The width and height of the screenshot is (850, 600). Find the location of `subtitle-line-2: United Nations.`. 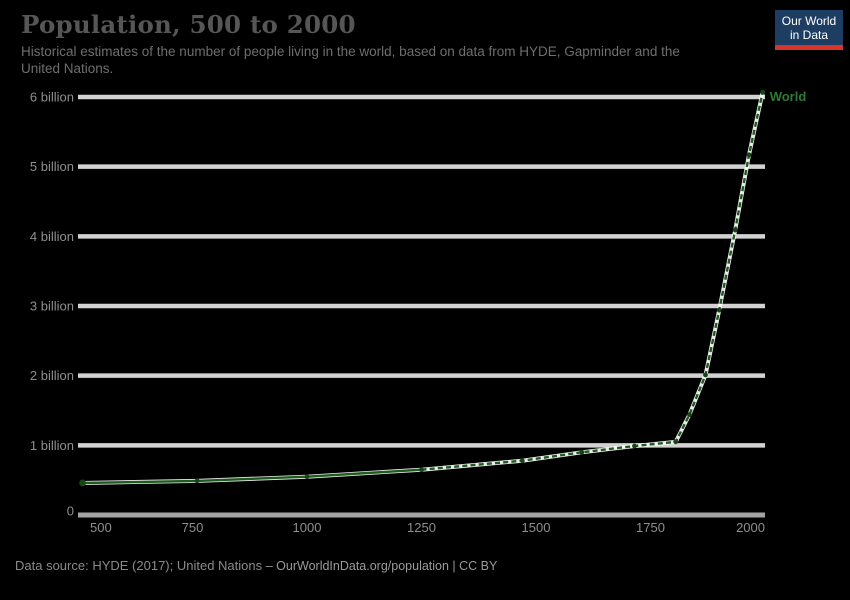

subtitle-line-2: United Nations. is located at coordinates (67, 68).